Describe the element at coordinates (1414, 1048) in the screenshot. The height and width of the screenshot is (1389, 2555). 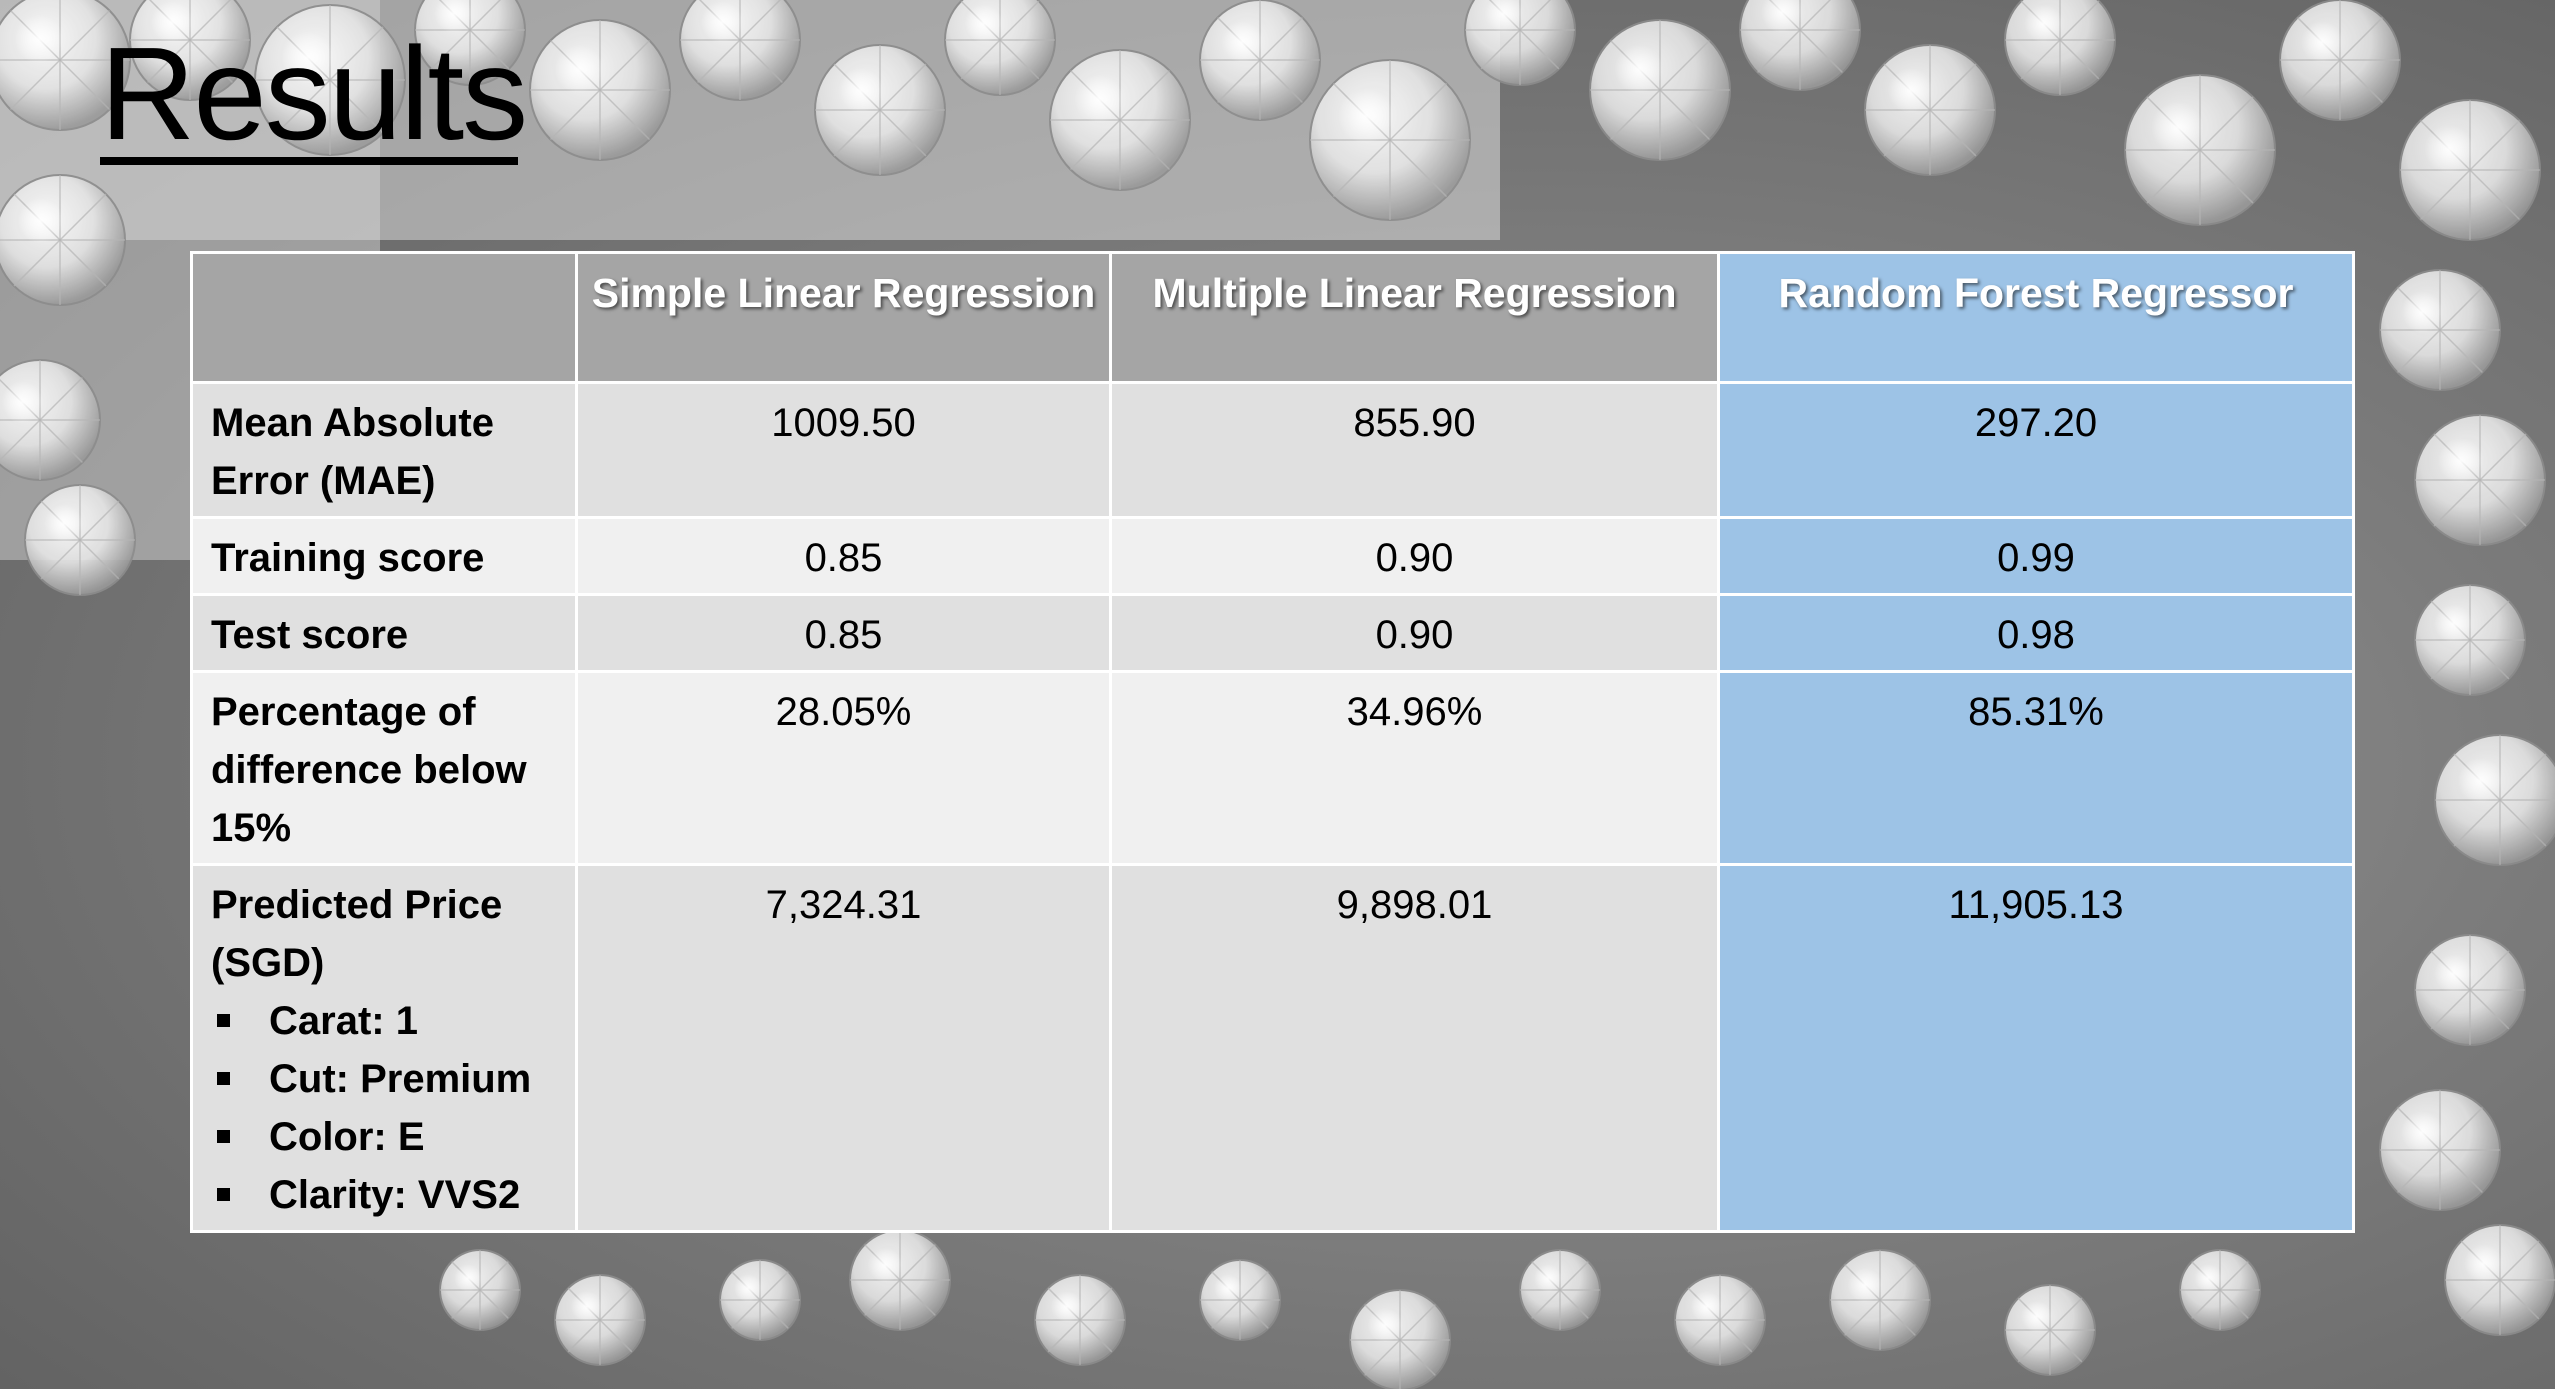
I see `table-cell: 9,898.01` at that location.